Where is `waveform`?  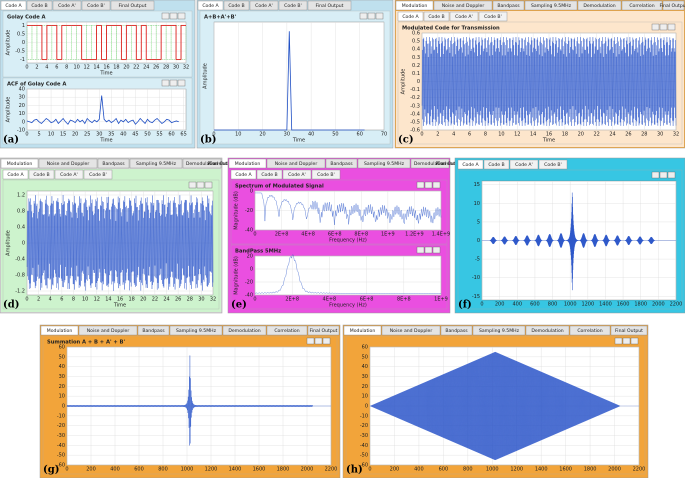
waveform is located at coordinates (504, 406).